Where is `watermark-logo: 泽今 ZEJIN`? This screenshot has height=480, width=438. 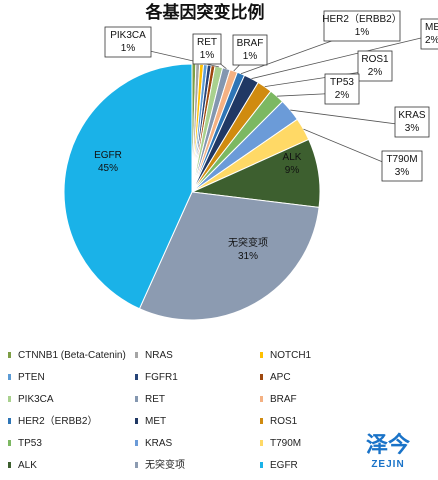 watermark-logo: 泽今 ZEJIN is located at coordinates (388, 451).